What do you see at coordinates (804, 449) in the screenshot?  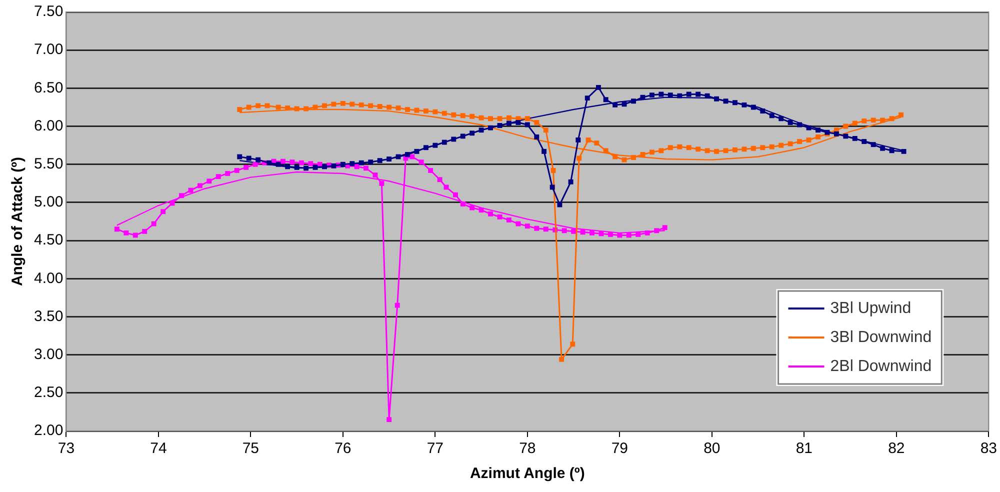 I see `x-tick-label: 81` at bounding box center [804, 449].